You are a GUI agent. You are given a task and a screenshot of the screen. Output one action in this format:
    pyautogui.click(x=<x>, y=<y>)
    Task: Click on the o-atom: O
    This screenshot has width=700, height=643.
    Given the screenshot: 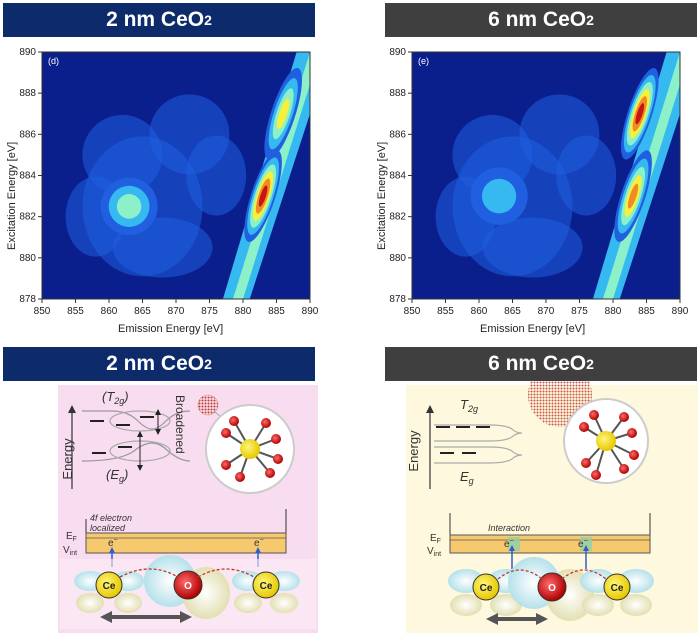 What is the action you would take?
    pyautogui.click(x=187, y=587)
    